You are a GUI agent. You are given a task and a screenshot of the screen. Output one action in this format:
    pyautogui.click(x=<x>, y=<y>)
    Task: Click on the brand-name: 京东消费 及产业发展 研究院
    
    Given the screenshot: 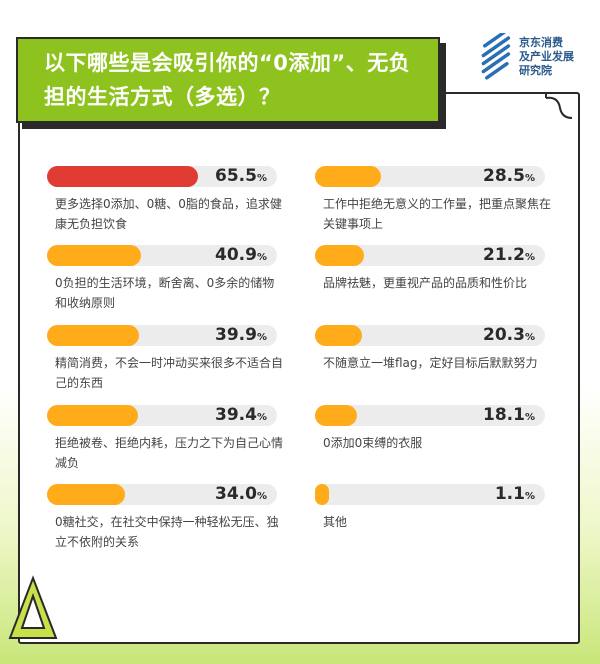 What is the action you would take?
    pyautogui.click(x=559, y=57)
    